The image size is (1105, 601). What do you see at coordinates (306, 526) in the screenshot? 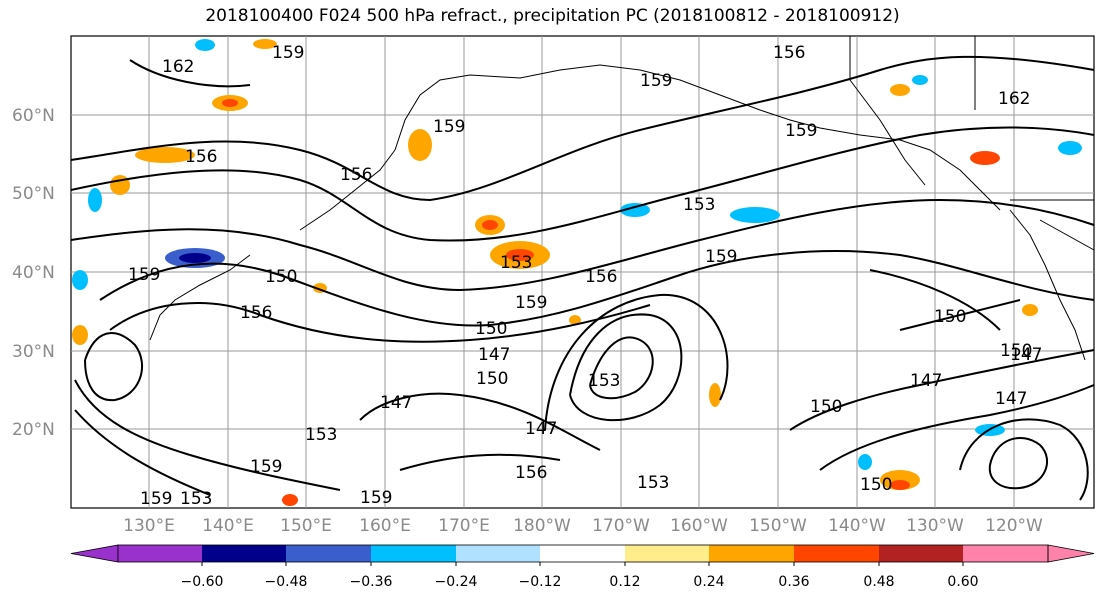
I see `lon-label: 150°E` at bounding box center [306, 526].